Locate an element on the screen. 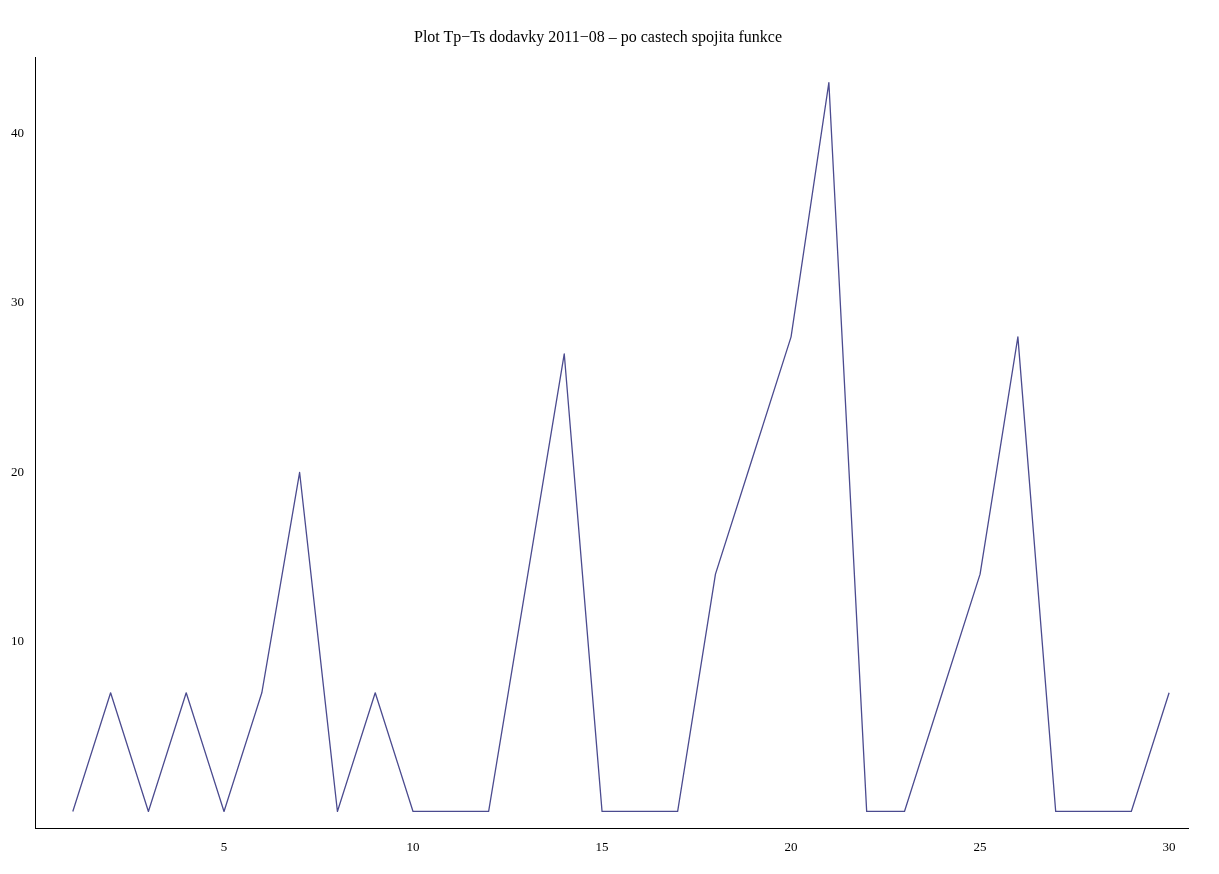 The image size is (1219, 874). x-tick-label: 30 is located at coordinates (1169, 846).